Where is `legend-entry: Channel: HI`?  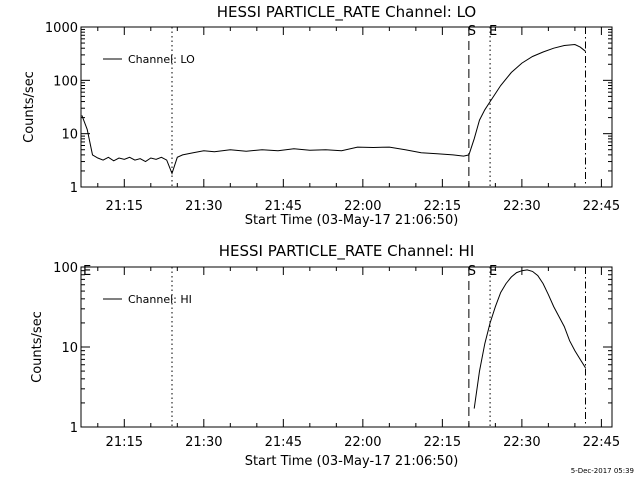 legend-entry: Channel: HI is located at coordinates (160, 299).